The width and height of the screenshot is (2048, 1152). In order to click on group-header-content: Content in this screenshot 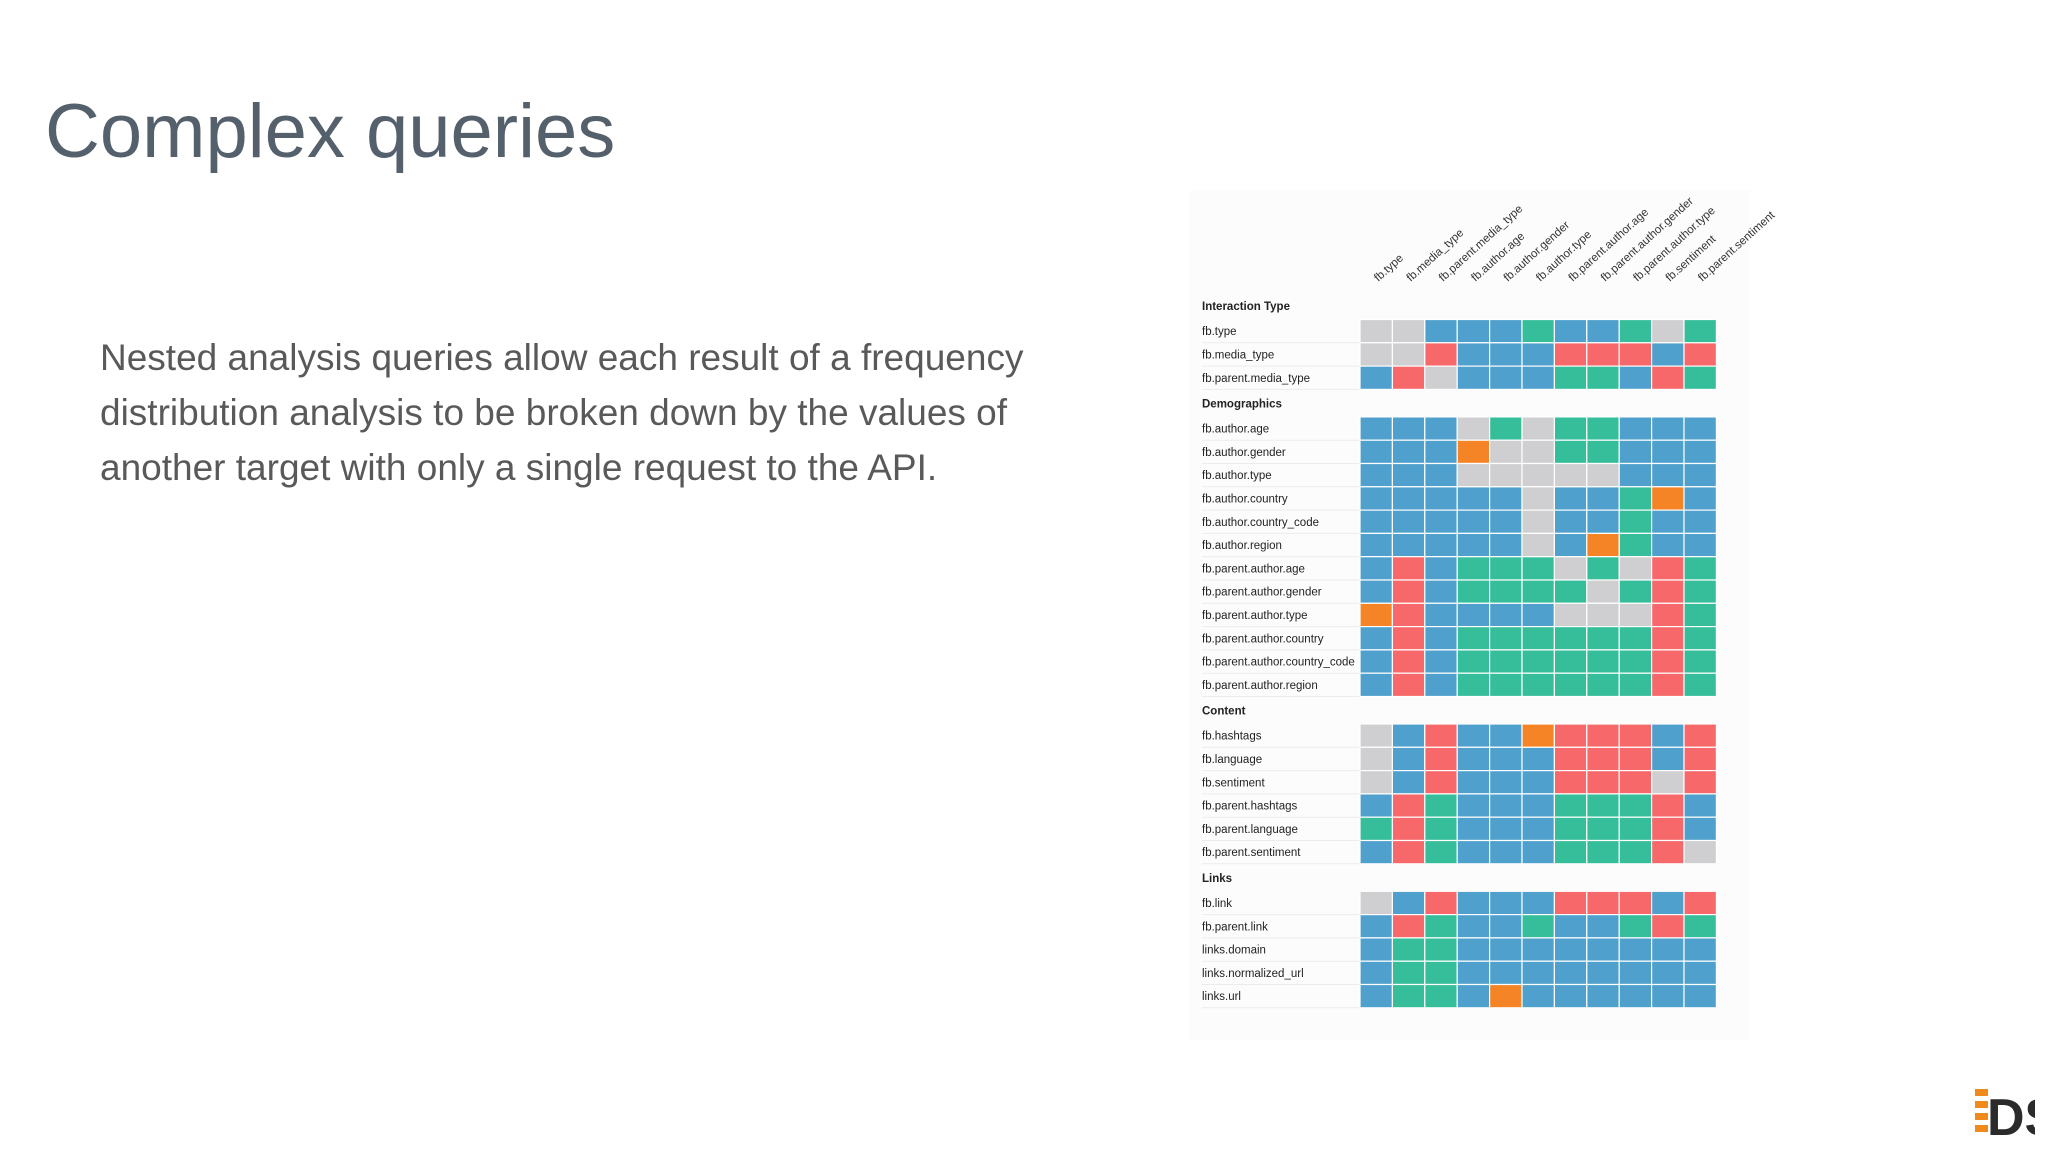, I will do `click(1224, 712)`.